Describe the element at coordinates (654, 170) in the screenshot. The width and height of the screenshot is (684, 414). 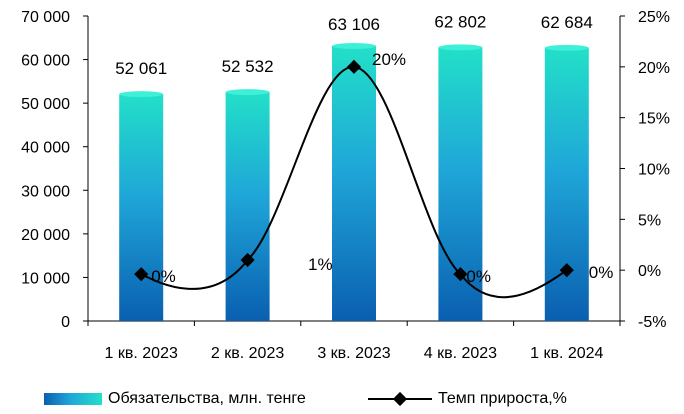
I see `y-right-tick-label: 10%` at that location.